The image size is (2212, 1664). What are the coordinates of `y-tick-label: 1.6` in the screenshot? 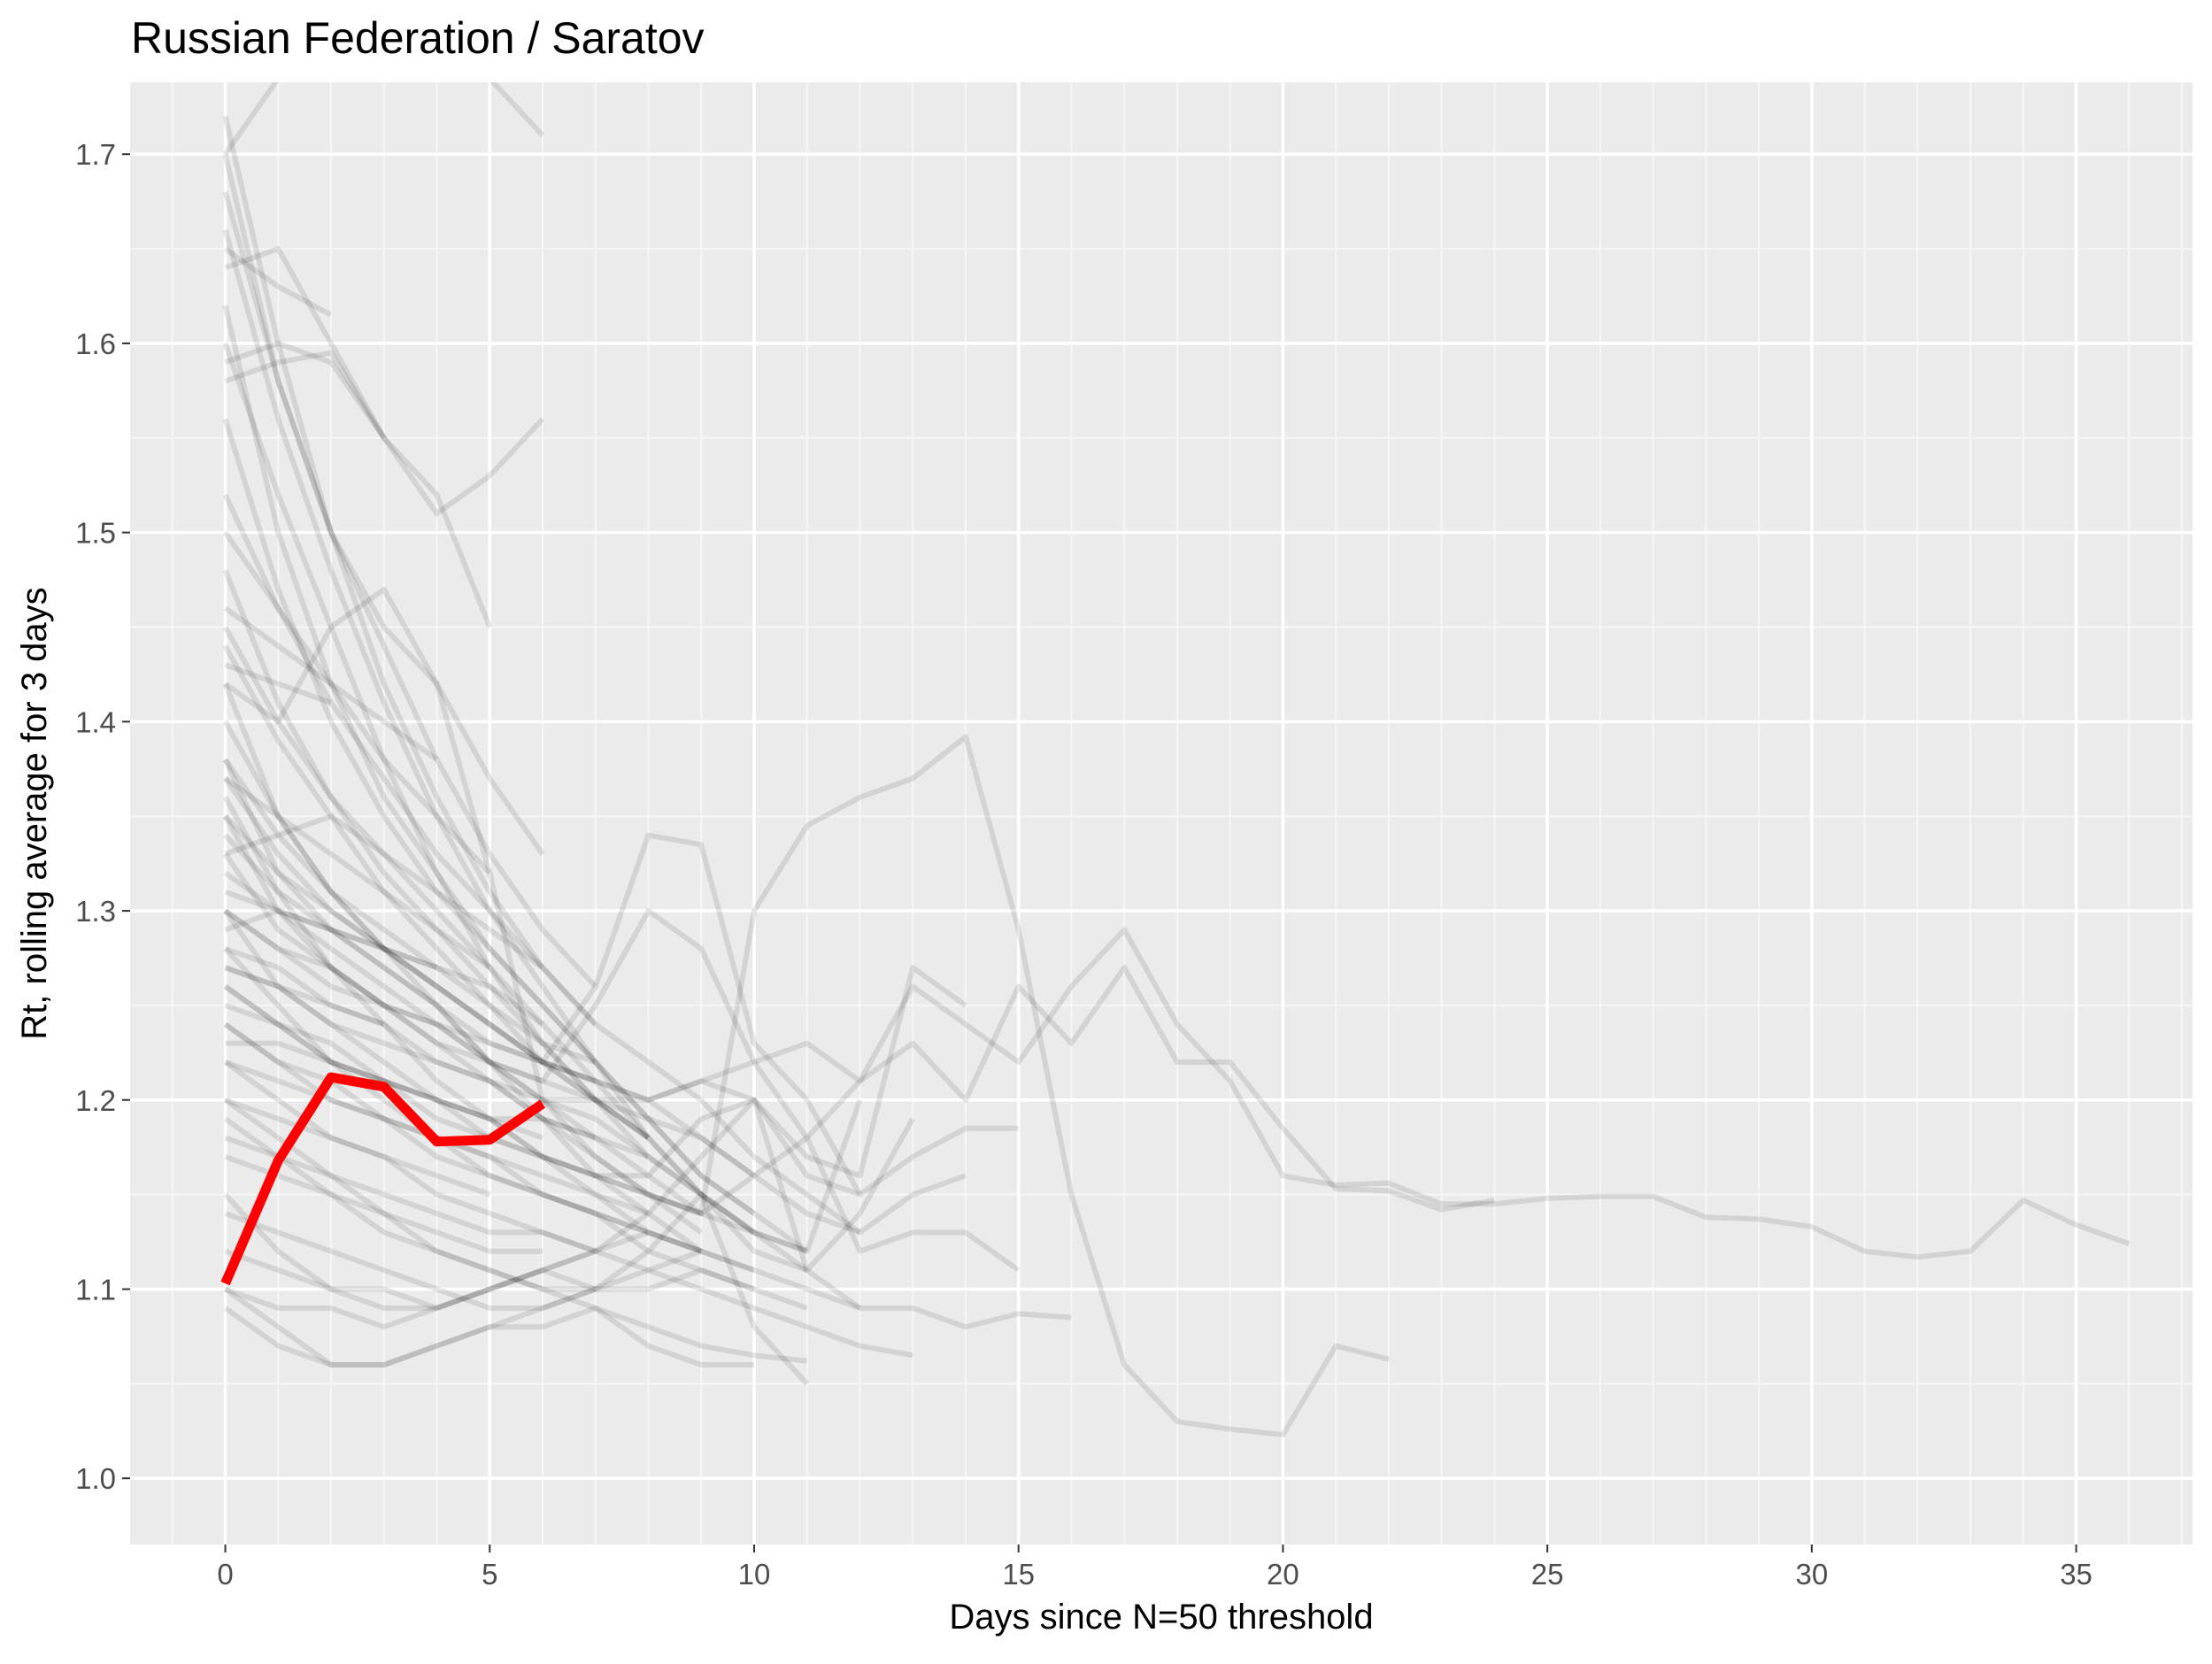 It's located at (95, 343).